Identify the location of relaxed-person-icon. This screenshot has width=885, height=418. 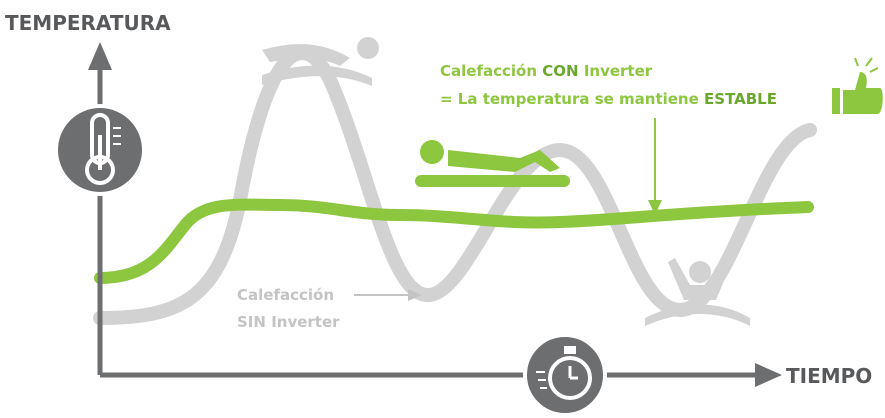
(492, 163).